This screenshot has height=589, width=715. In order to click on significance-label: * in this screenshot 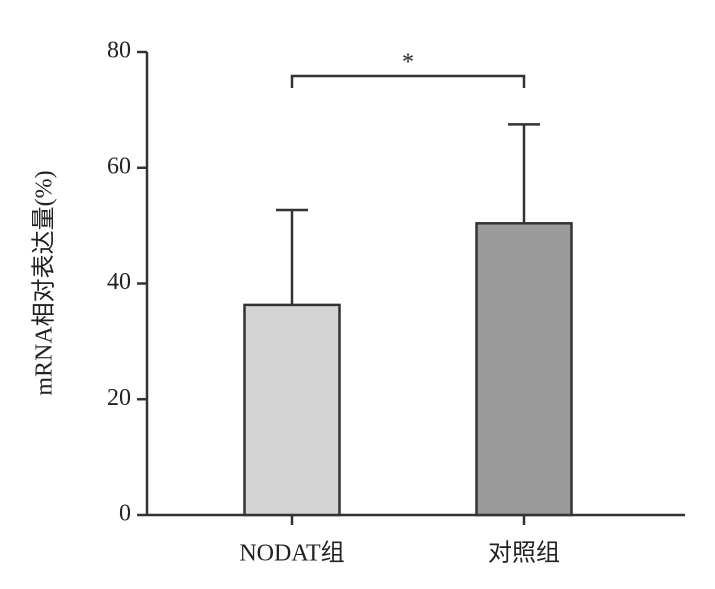, I will do `click(408, 63)`.